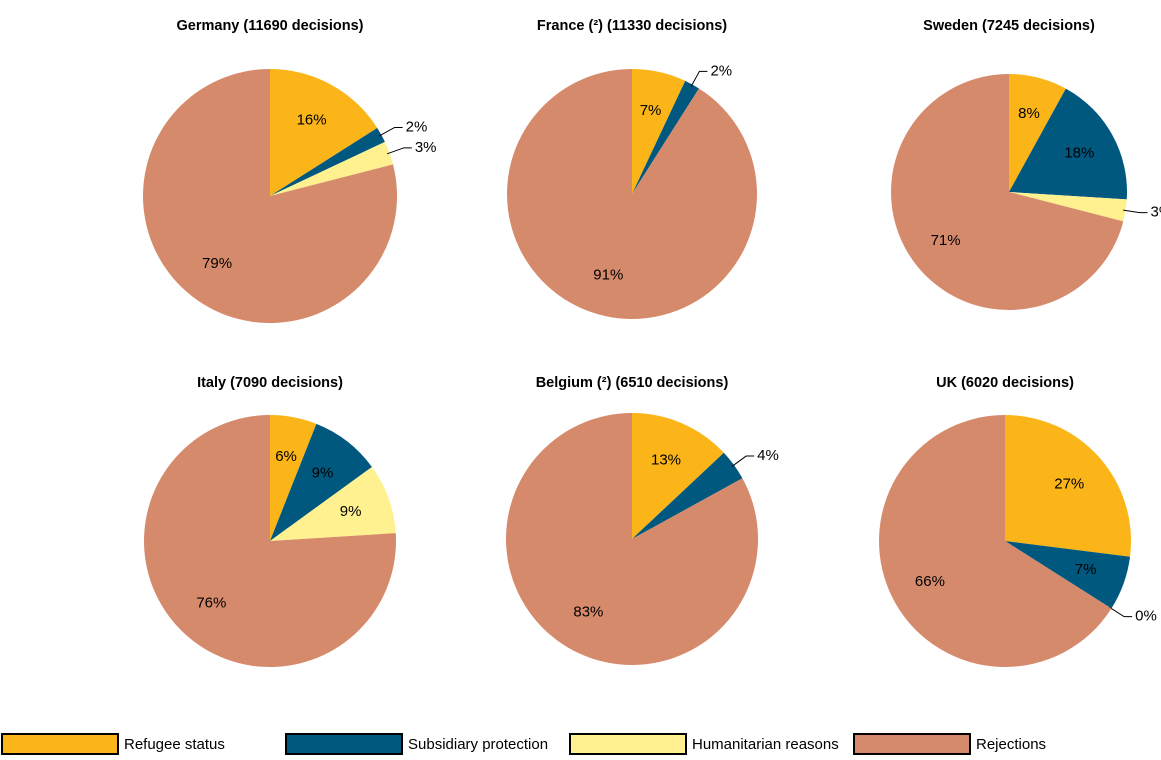  Describe the element at coordinates (286, 456) in the screenshot. I see `data-label: 6%` at that location.